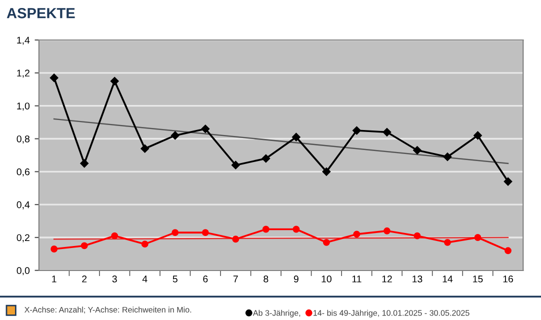  What do you see at coordinates (276, 314) in the screenshot?
I see `legend-label: Ab 3-Jährige,` at bounding box center [276, 314].